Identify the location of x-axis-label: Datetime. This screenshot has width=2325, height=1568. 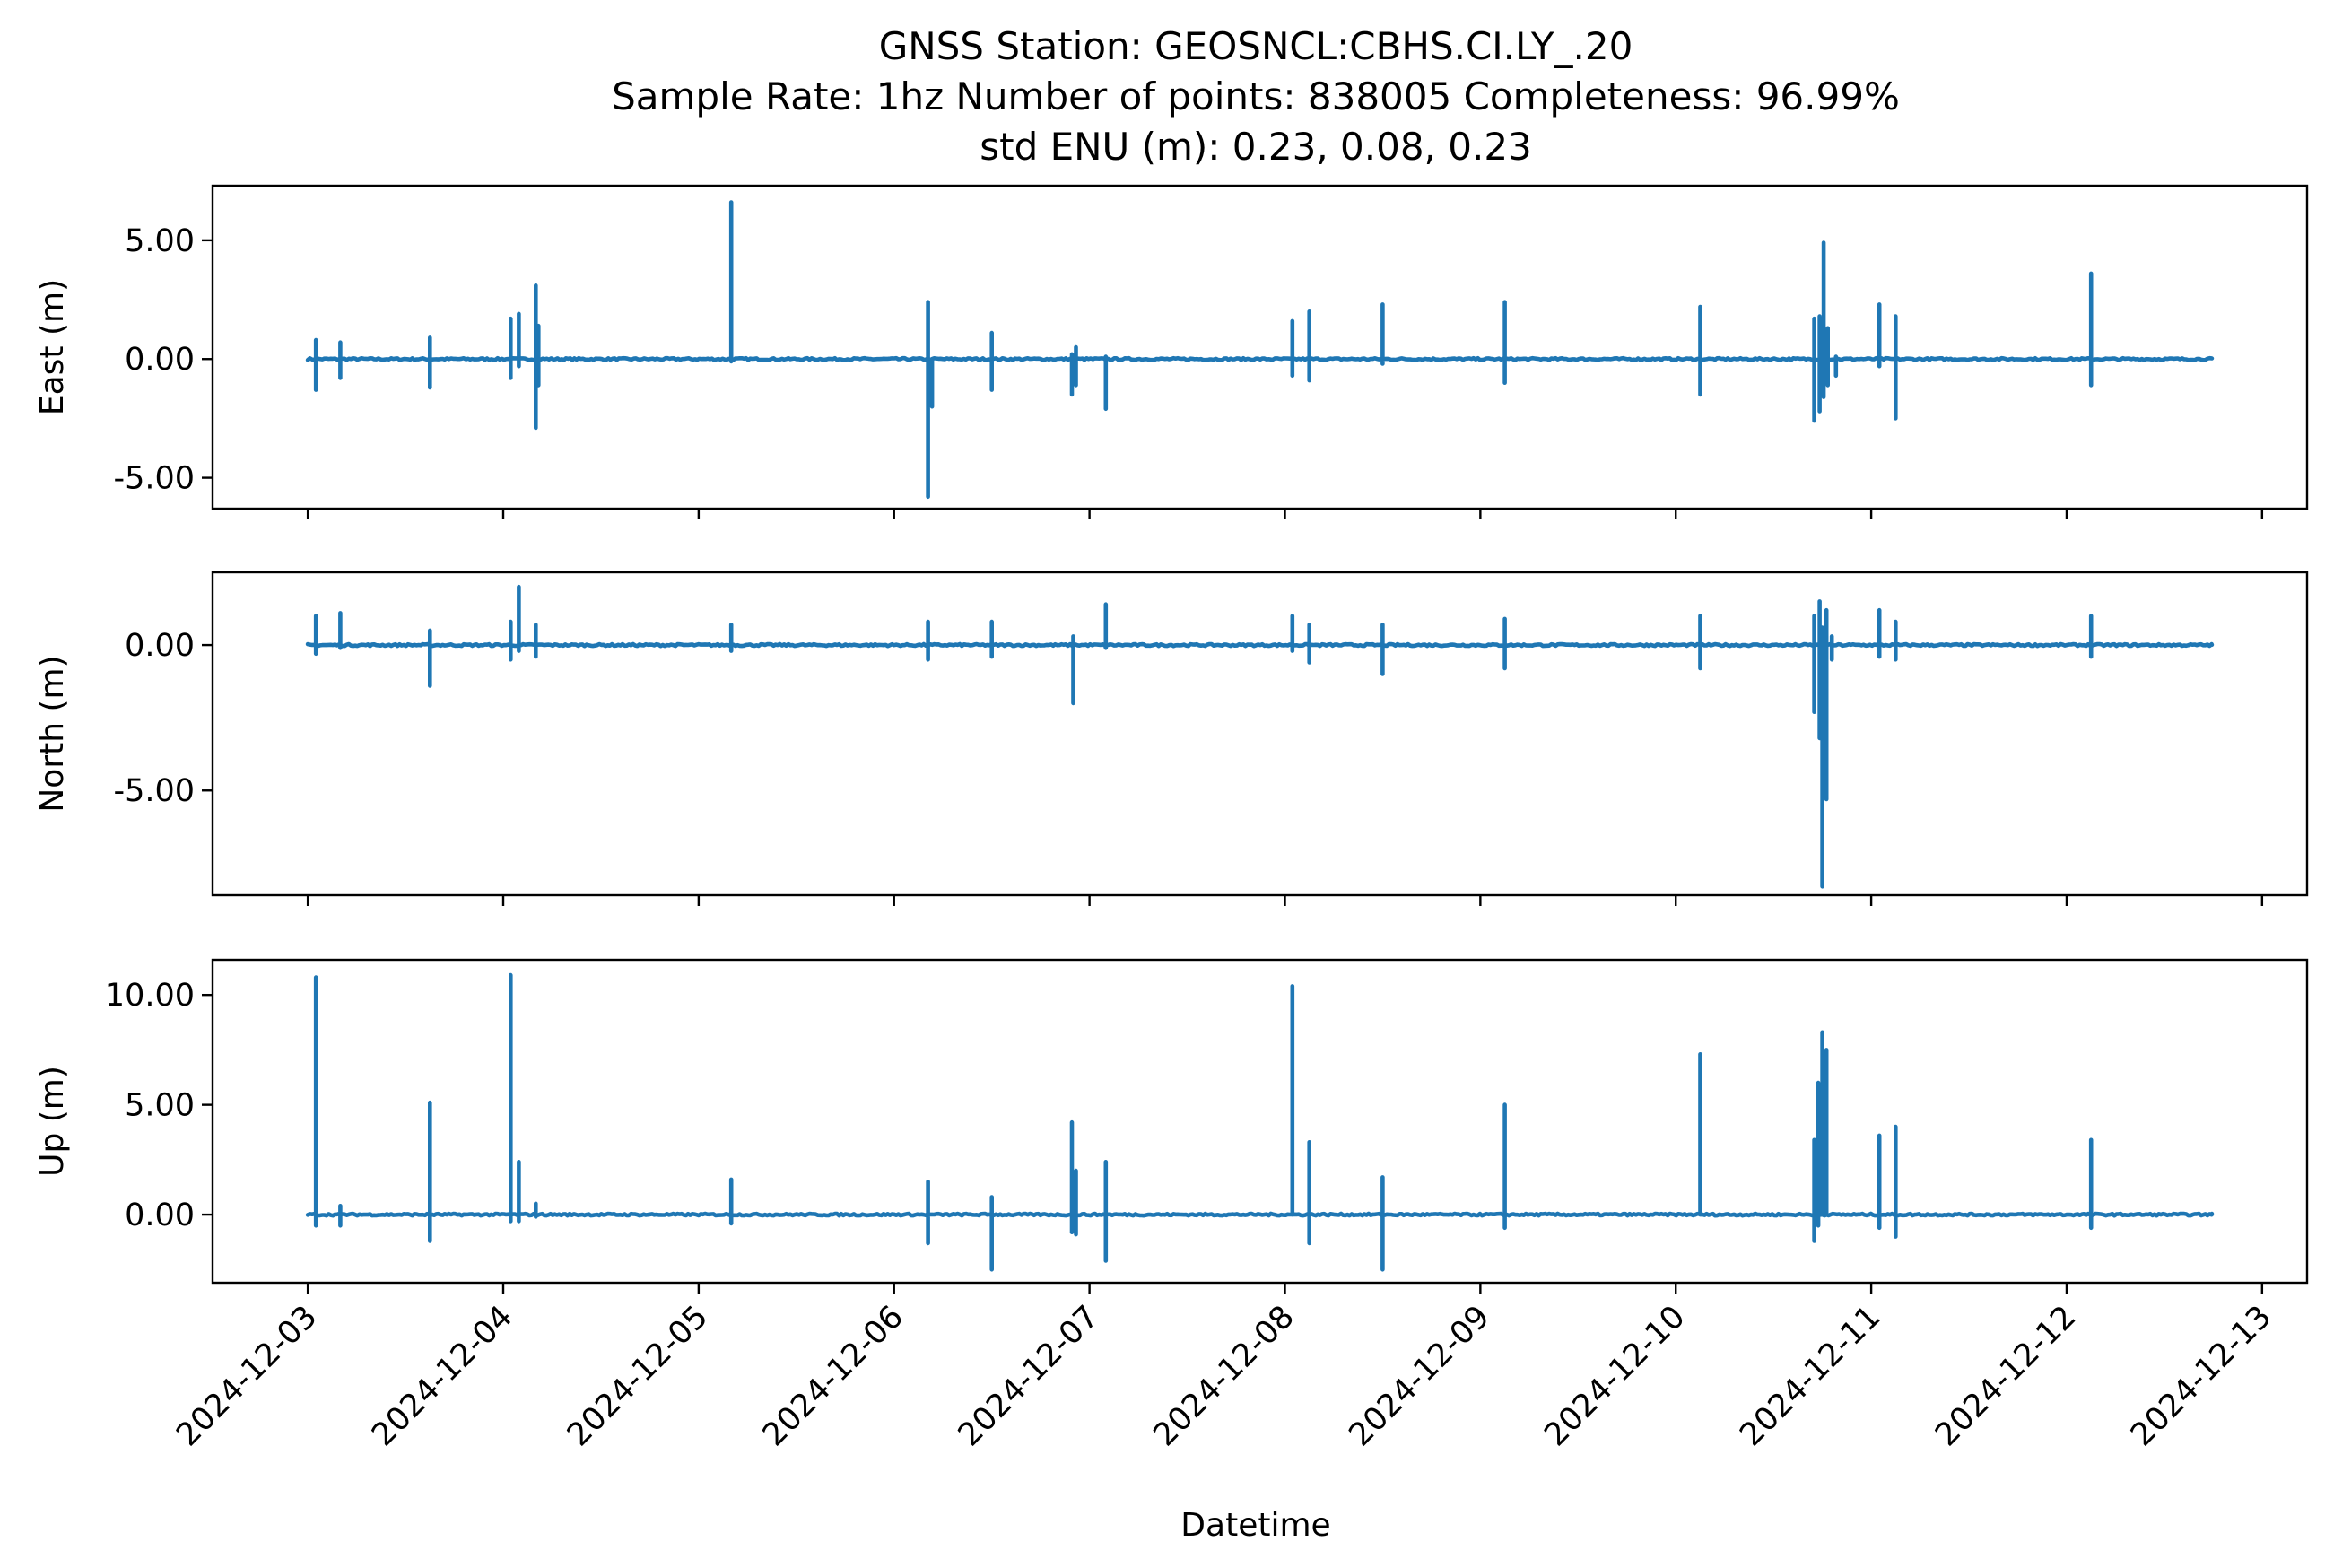
(1255, 1526).